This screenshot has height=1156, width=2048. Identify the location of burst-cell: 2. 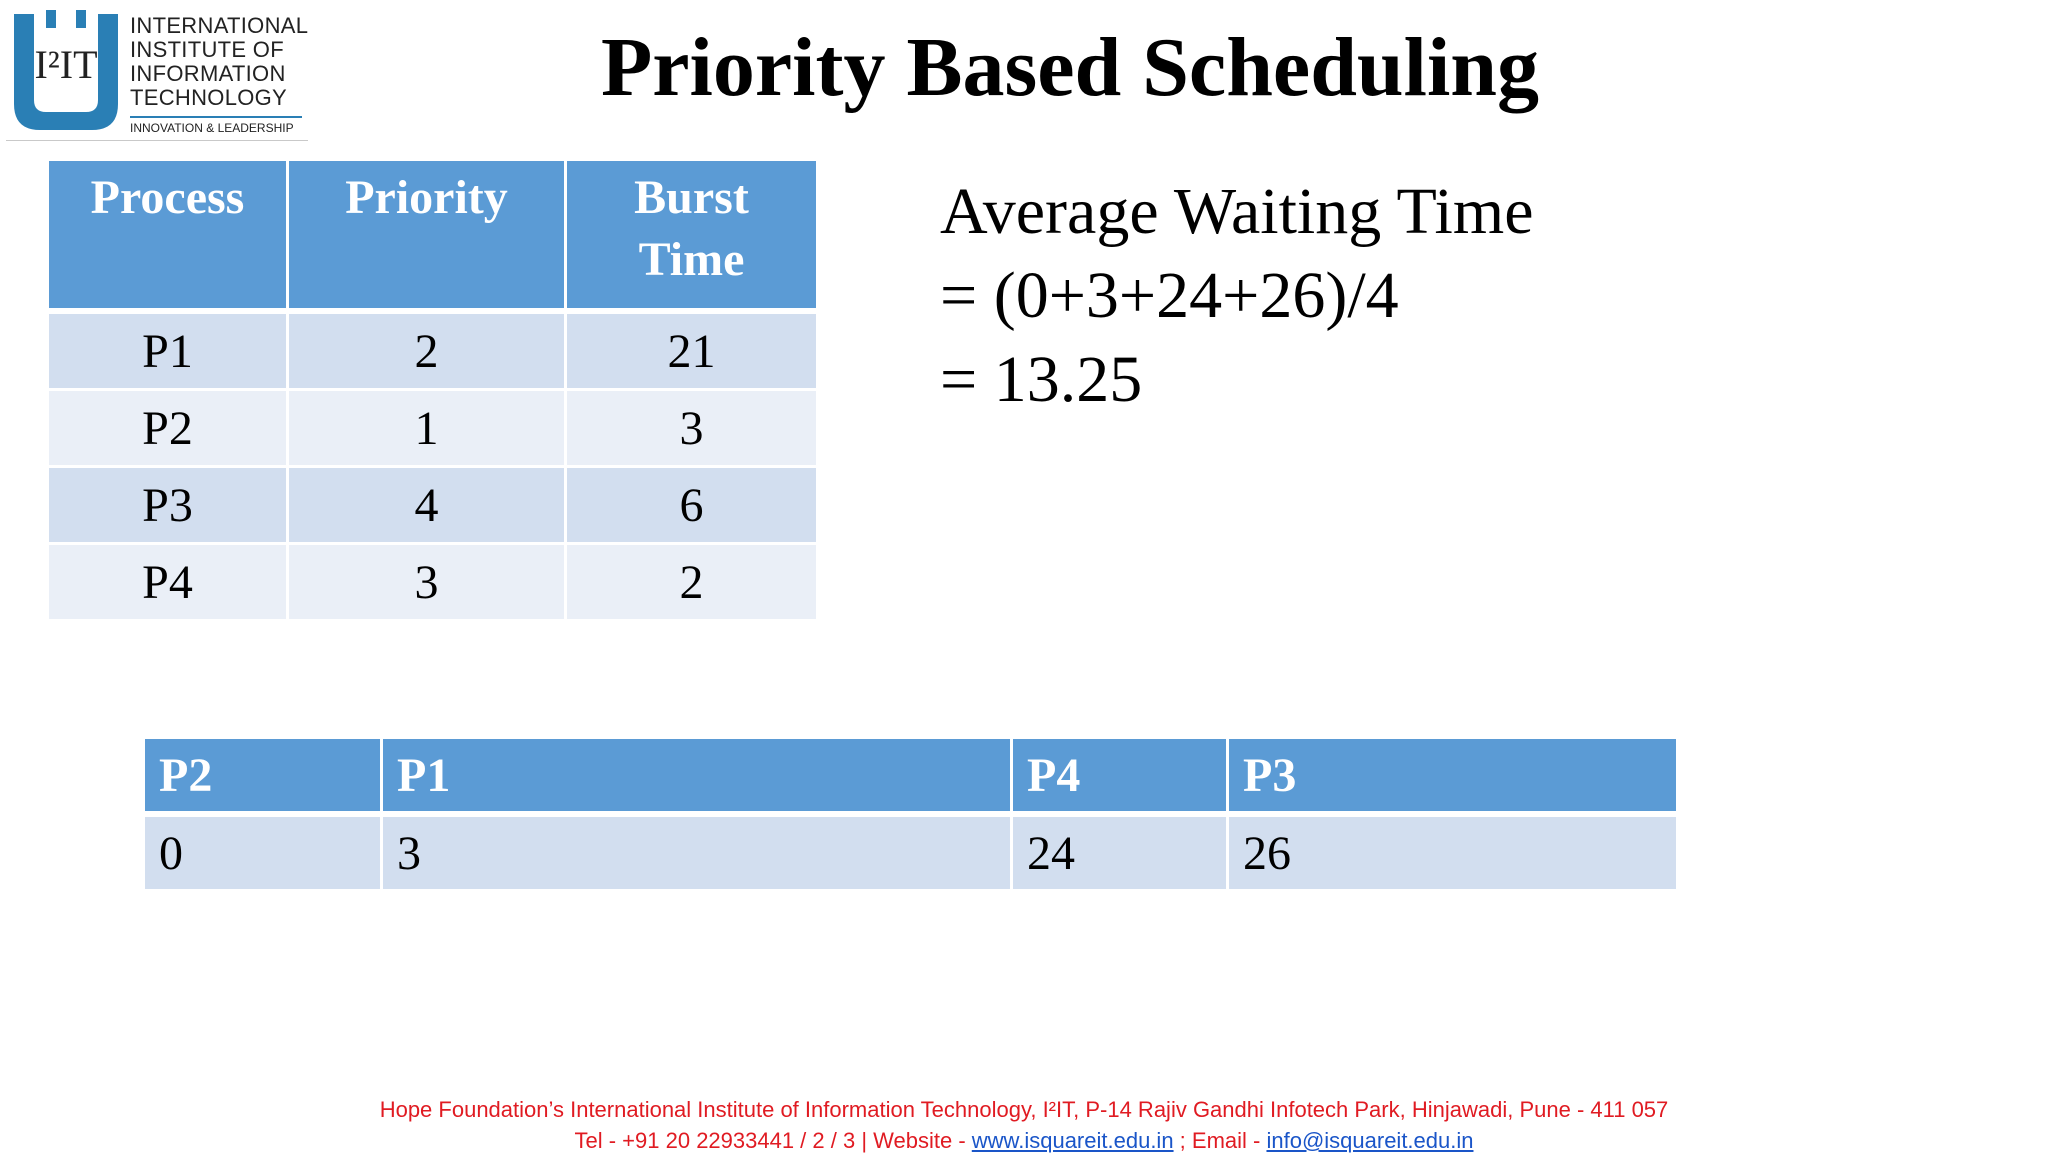
(691, 582).